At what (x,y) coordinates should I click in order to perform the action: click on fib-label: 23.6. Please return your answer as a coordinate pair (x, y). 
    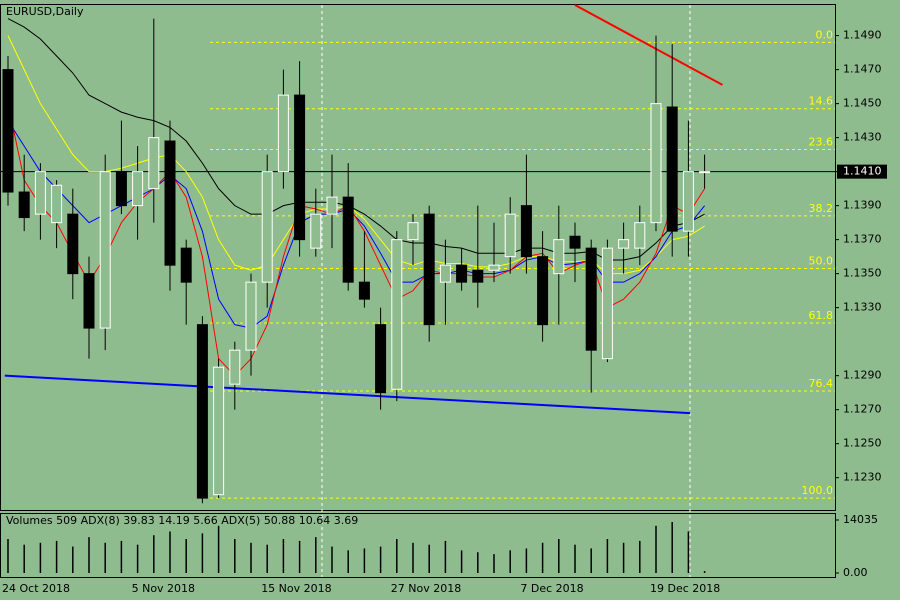
    Looking at the image, I should click on (821, 142).